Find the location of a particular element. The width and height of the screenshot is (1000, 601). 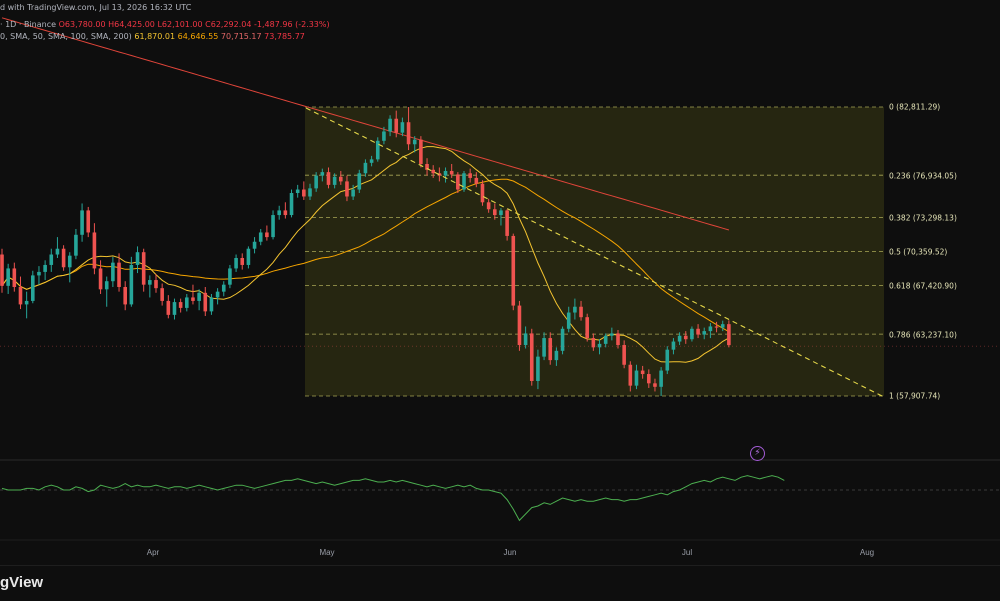

x-label-apr: Apr is located at coordinates (153, 552).